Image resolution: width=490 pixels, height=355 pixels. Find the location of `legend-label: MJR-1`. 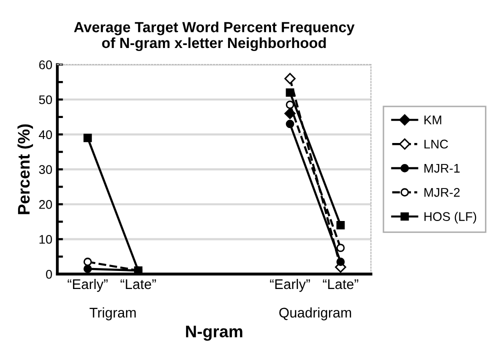

legend-label: MJR-1 is located at coordinates (442, 168).